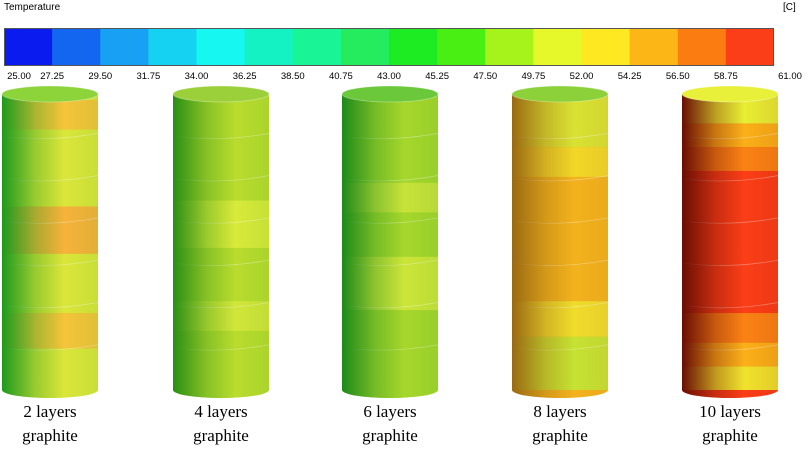 The image size is (809, 451). What do you see at coordinates (32, 7) in the screenshot?
I see `legend-title: Temperature` at bounding box center [32, 7].